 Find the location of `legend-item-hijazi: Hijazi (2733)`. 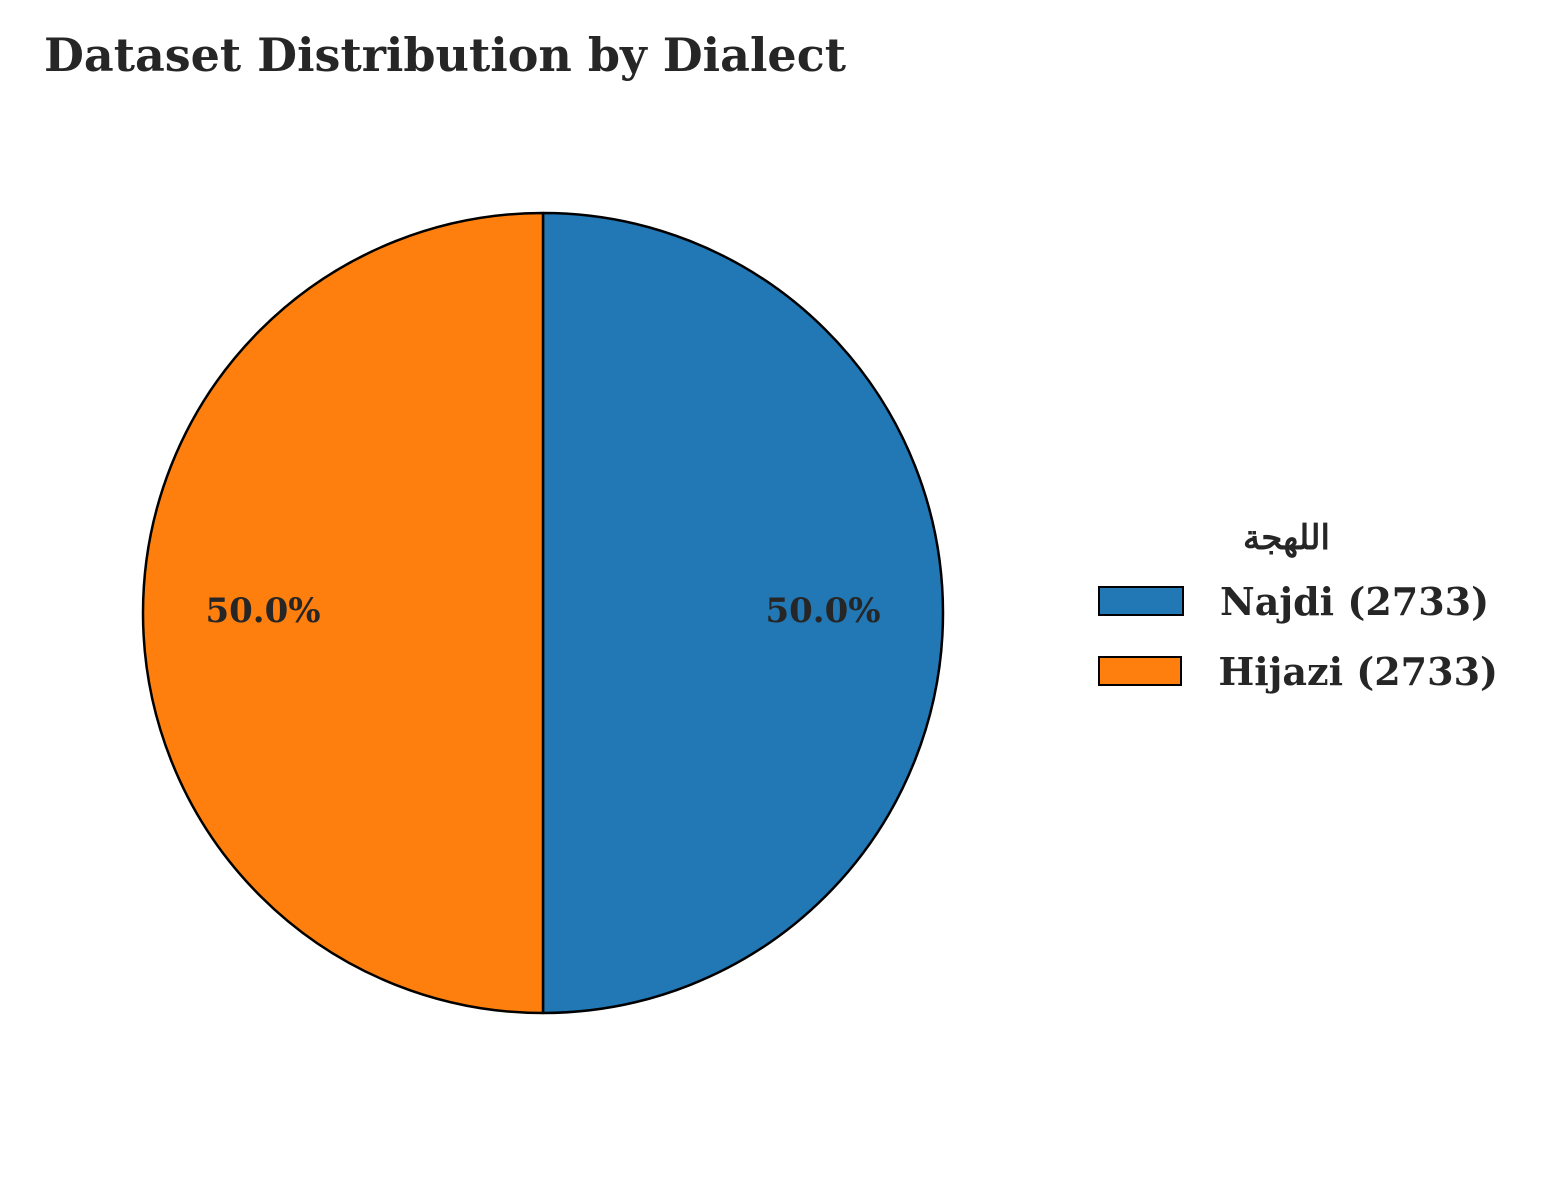

legend-item-hijazi: Hijazi (2733) is located at coordinates (1298, 671).